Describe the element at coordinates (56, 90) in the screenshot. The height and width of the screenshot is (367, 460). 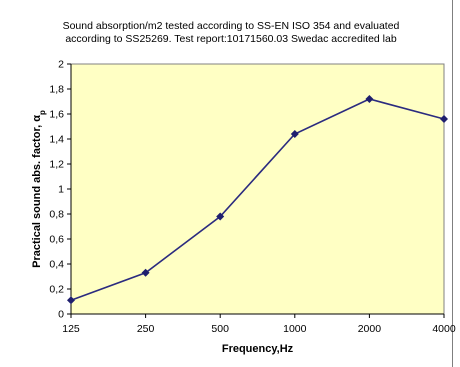
I see `y-tick-label: 1,8` at that location.